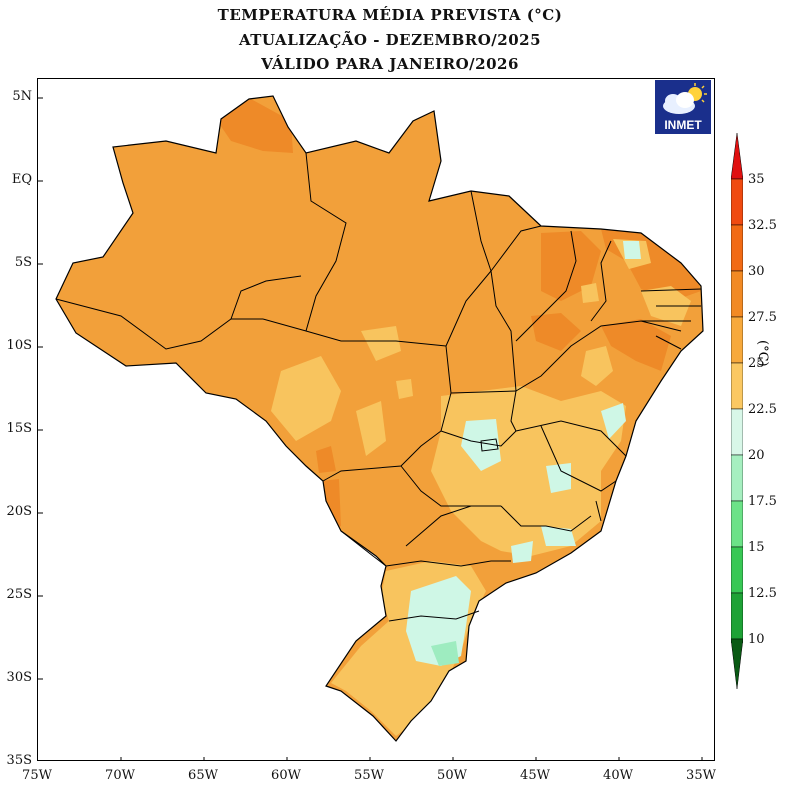 This screenshot has height=790, width=800. Describe the element at coordinates (23, 262) in the screenshot. I see `lat-label-5s: 5S` at that location.